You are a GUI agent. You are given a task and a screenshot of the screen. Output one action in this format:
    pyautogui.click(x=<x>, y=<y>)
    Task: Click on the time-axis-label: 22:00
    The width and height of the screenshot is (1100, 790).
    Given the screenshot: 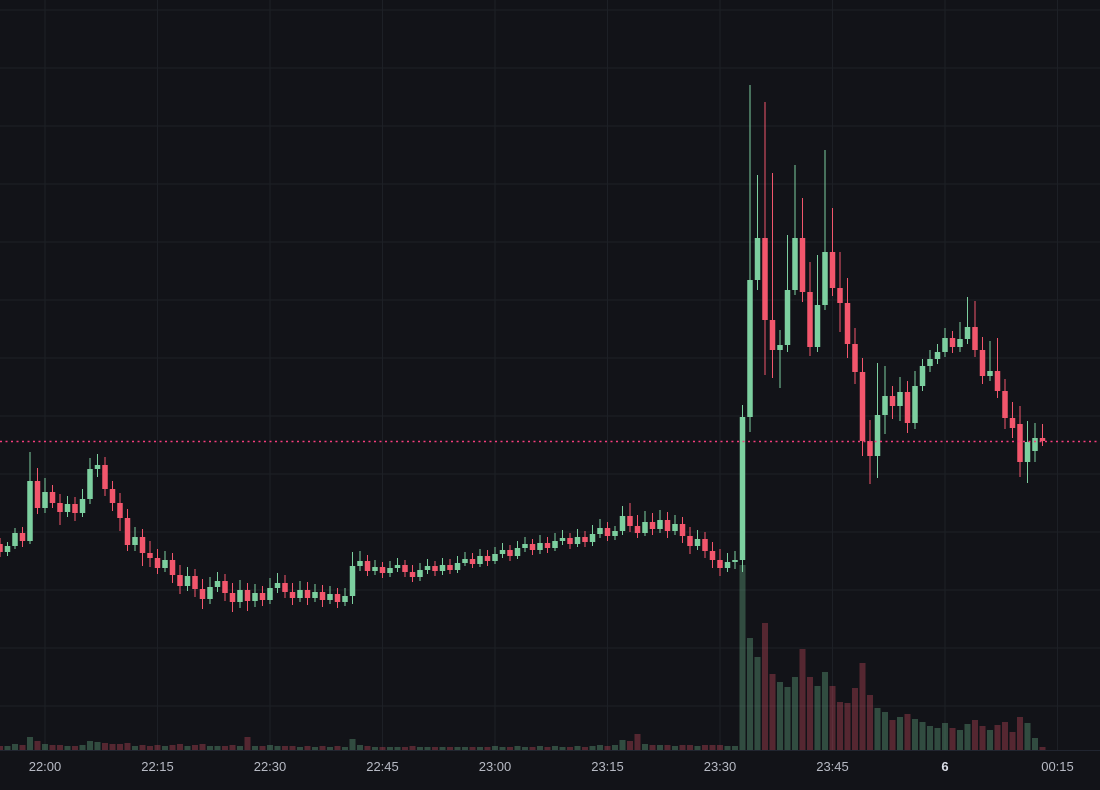 What is the action you would take?
    pyautogui.click(x=45, y=766)
    